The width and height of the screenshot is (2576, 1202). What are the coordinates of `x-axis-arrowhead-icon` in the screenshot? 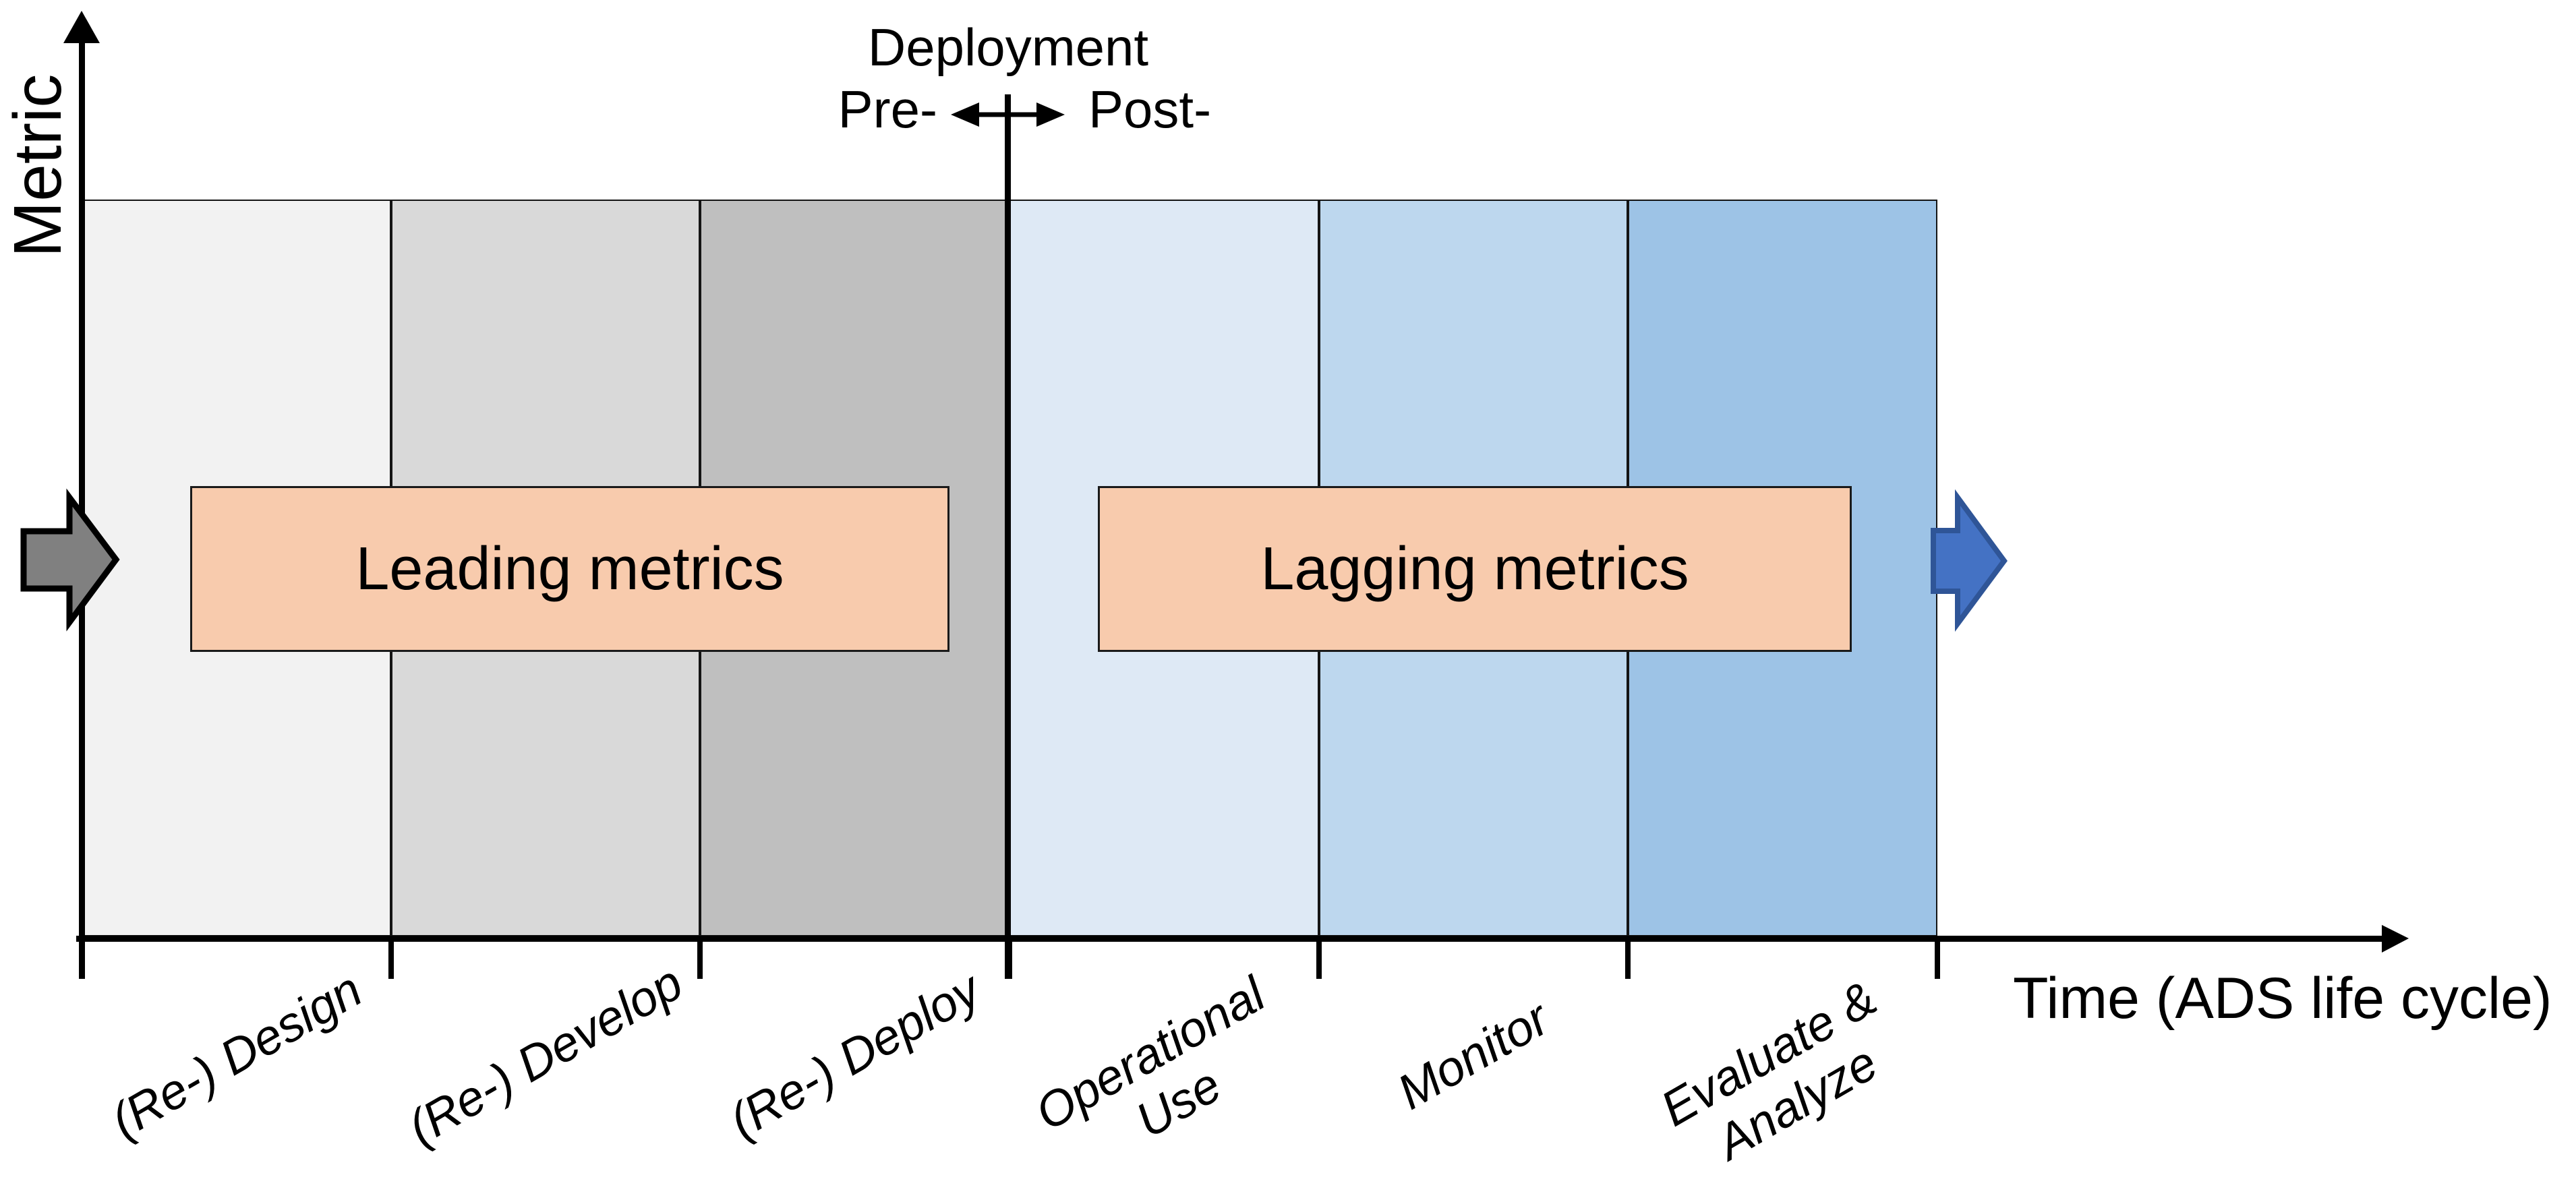 It's located at (2396, 939).